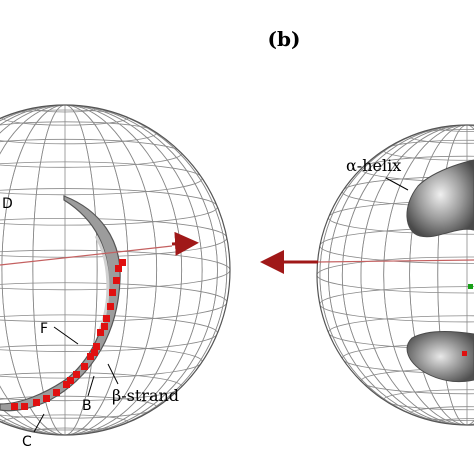 The height and width of the screenshot is (474, 474). Describe the element at coordinates (27, 442) in the screenshot. I see `label-c: C` at that location.